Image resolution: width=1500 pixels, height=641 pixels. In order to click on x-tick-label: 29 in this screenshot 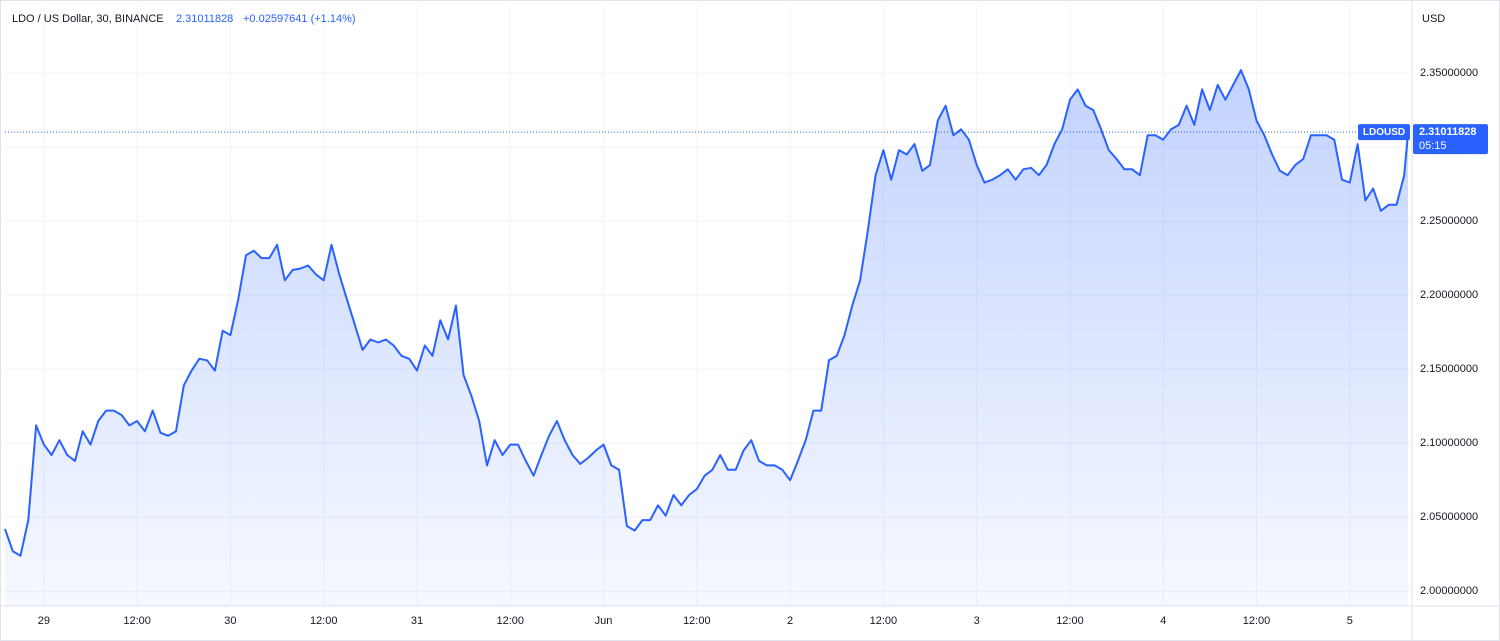, I will do `click(44, 621)`.